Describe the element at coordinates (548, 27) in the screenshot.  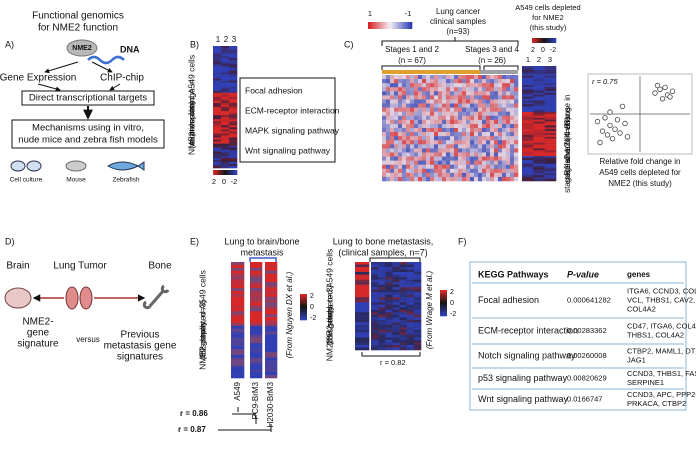
I see `label: (this study)` at that location.